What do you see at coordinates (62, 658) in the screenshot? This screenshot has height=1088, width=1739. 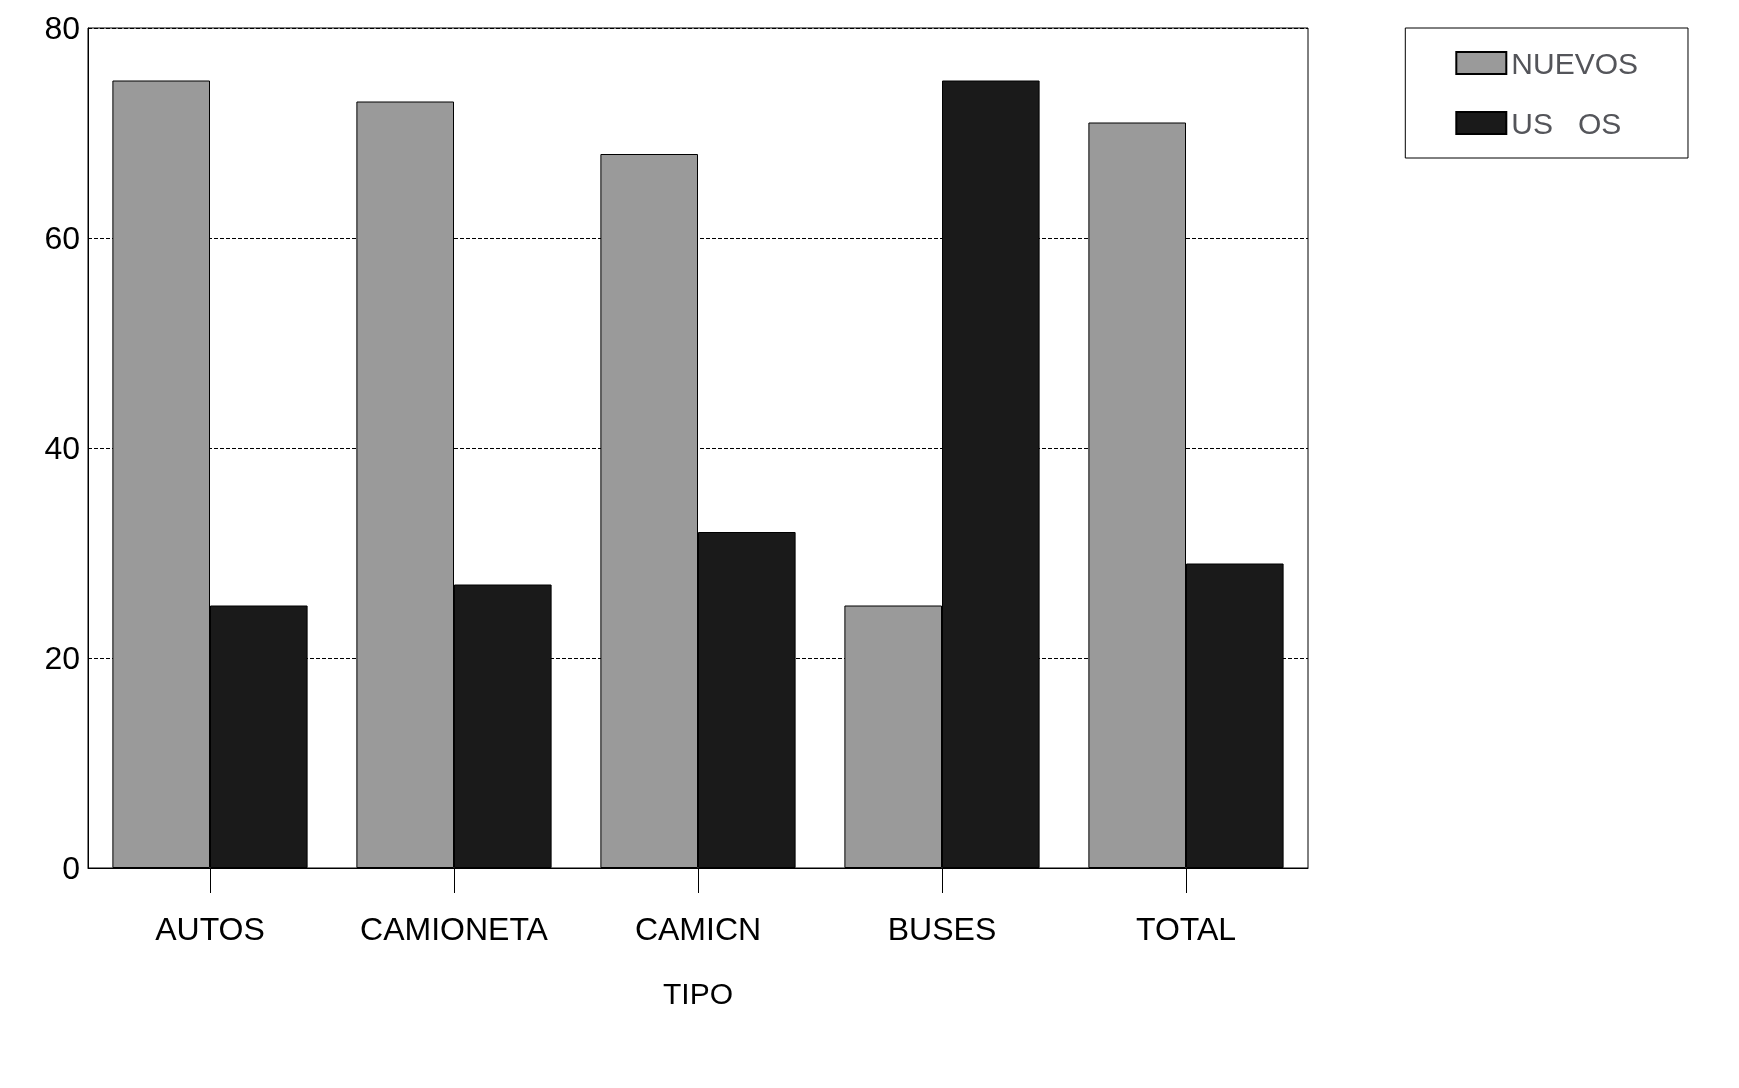 I see `y-tick-label: 20` at bounding box center [62, 658].